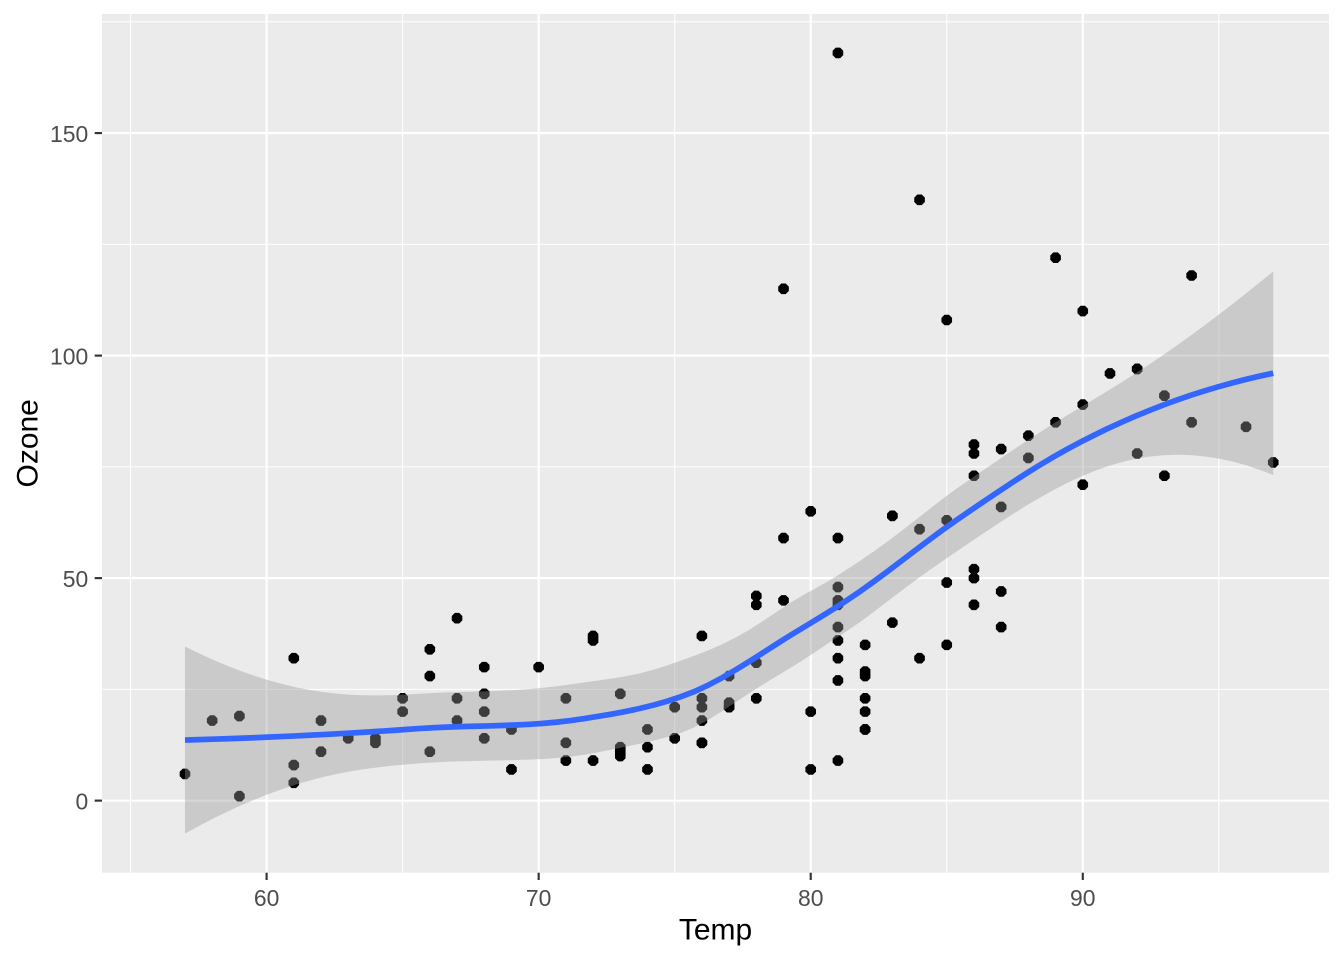 This screenshot has width=1344, height=965. What do you see at coordinates (69, 357) in the screenshot?
I see `svg-text: 100` at bounding box center [69, 357].